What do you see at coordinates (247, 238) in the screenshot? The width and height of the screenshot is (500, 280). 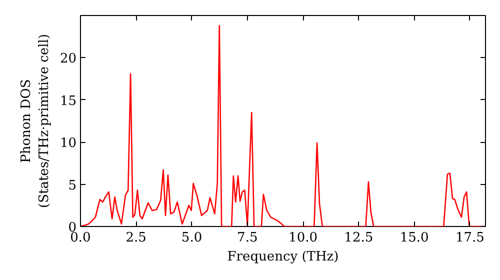 I see `x-tick-label: 7.5` at bounding box center [247, 238].